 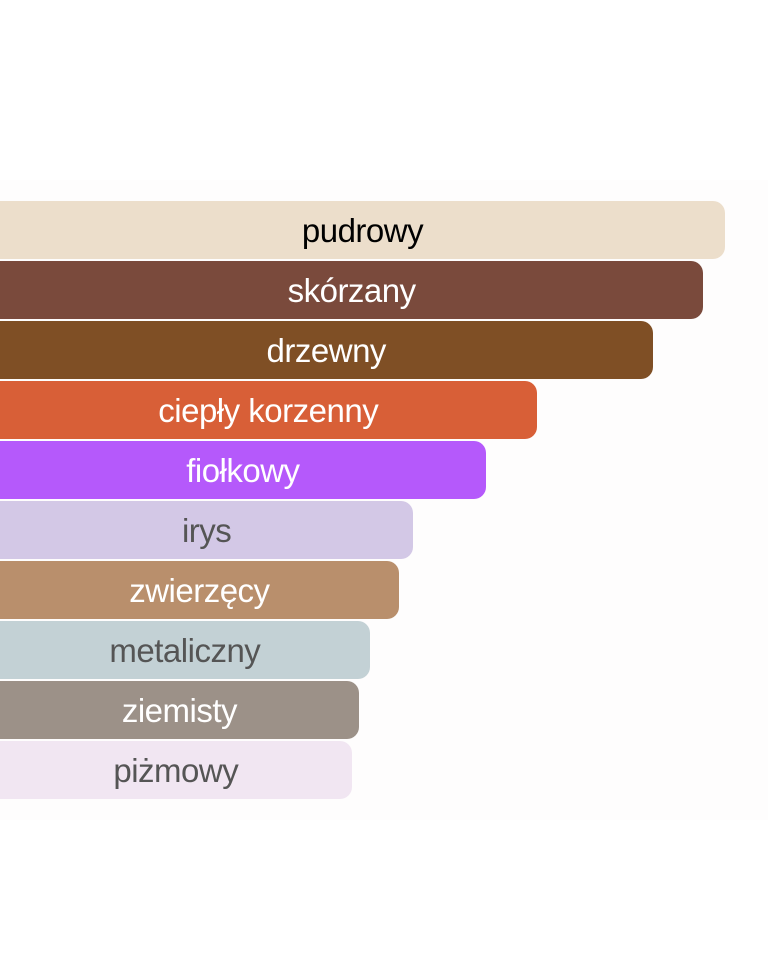 I want to click on bar-8: ziemisty, so click(x=179, y=710).